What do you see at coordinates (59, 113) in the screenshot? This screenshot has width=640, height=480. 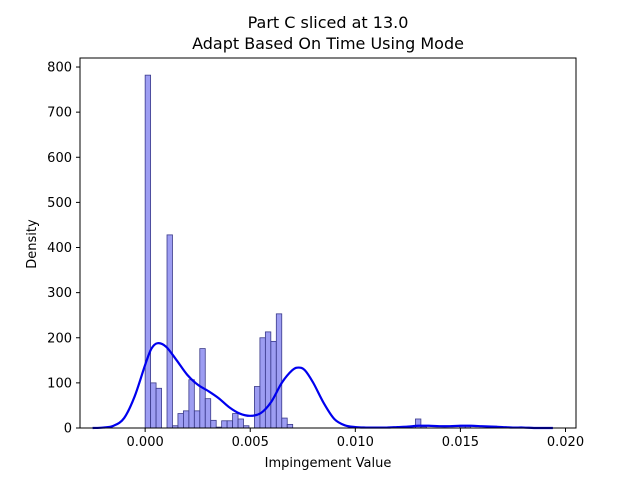 I see `y-tick-label: 700` at bounding box center [59, 113].